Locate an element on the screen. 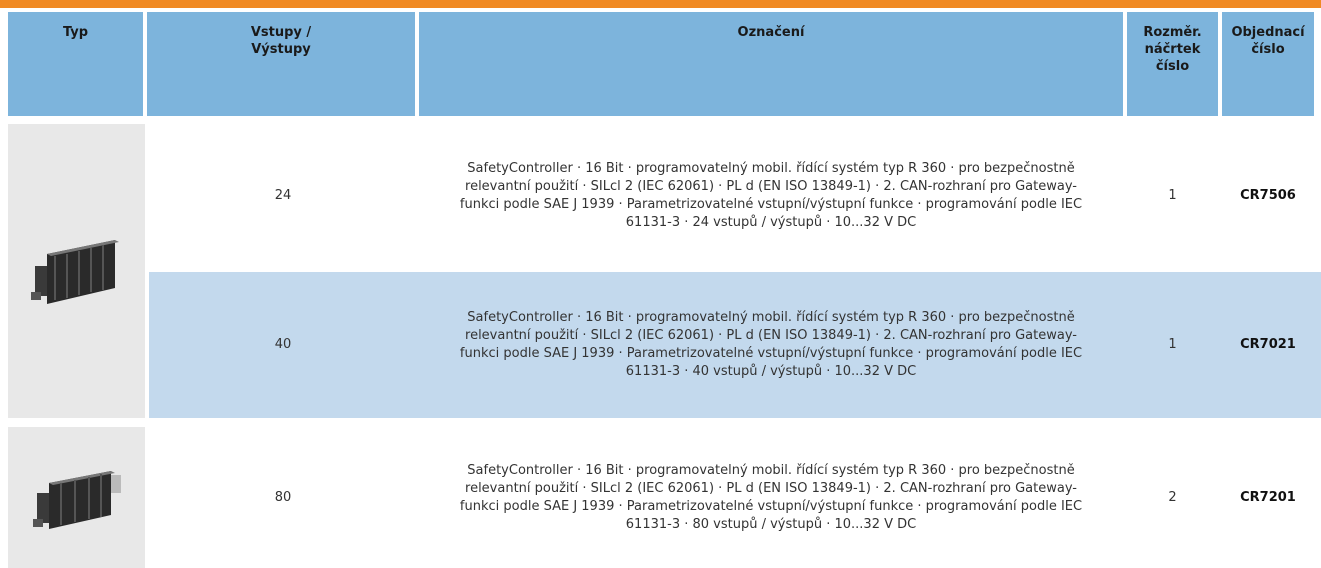  header-cell: Označení is located at coordinates (771, 64).